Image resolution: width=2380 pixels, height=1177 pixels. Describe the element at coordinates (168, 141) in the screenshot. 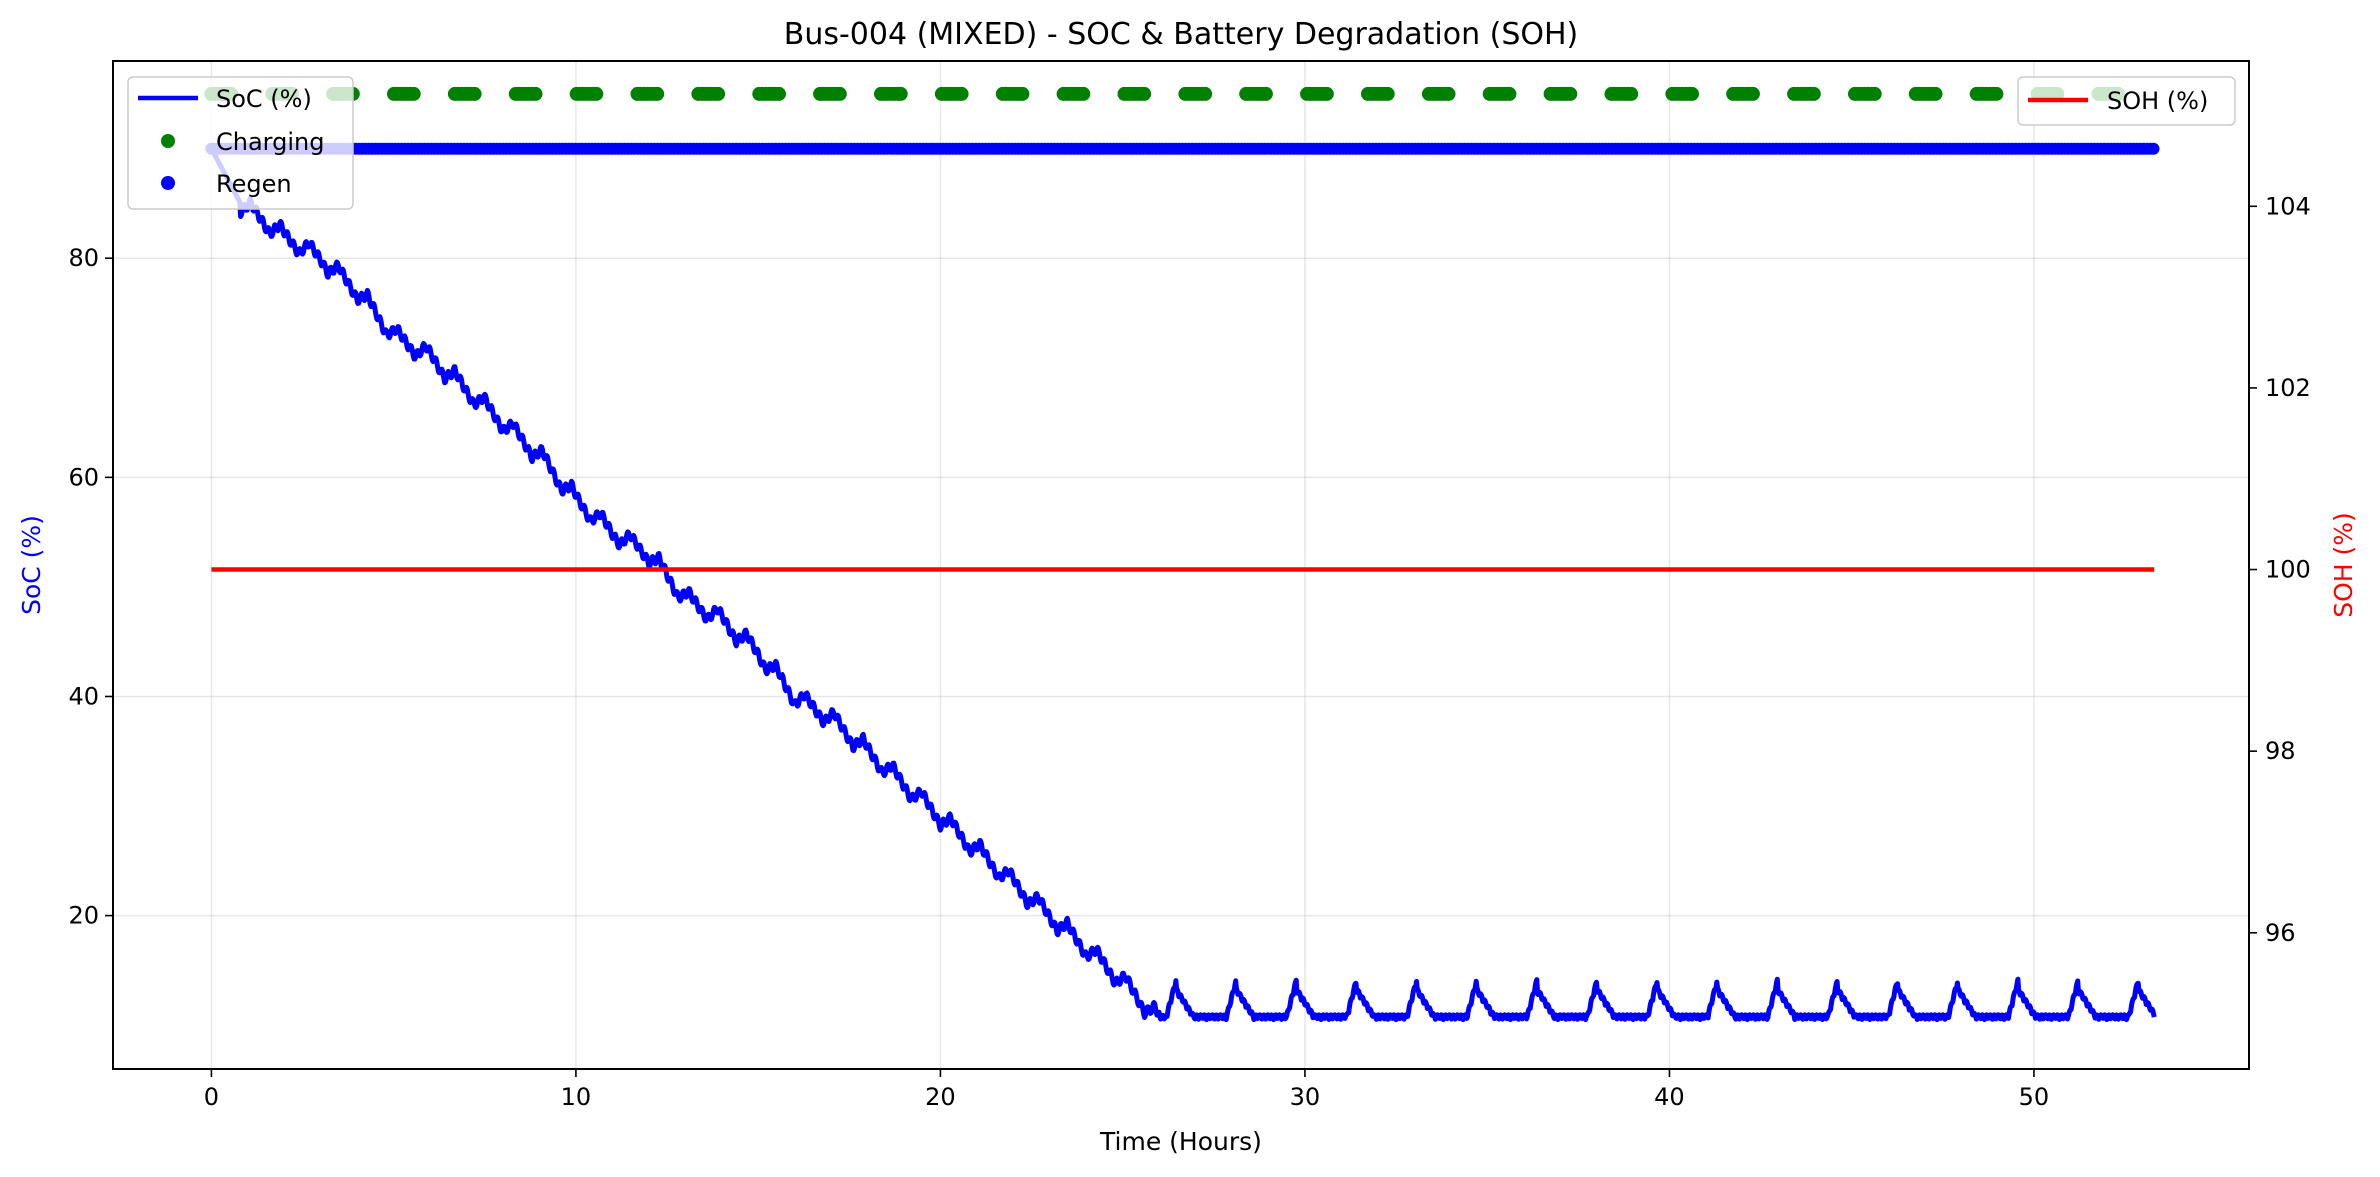

I see `legend-charging-swatch` at that location.